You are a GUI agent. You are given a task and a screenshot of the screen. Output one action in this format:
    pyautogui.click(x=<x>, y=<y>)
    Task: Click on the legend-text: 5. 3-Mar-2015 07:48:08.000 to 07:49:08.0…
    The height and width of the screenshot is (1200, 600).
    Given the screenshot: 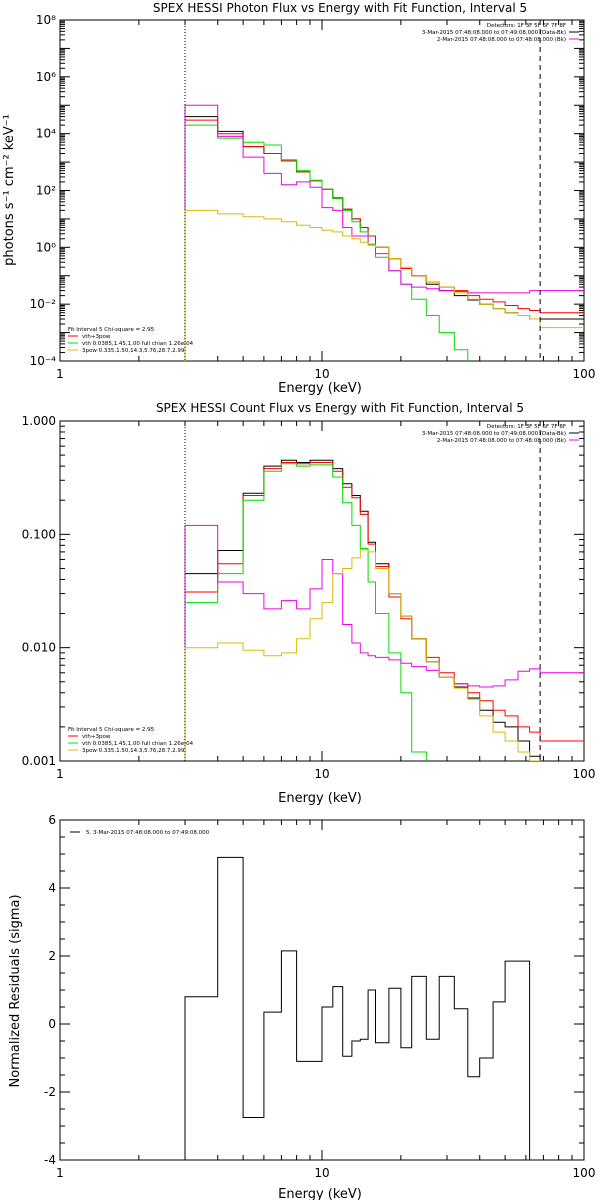 What is the action you would take?
    pyautogui.click(x=148, y=833)
    